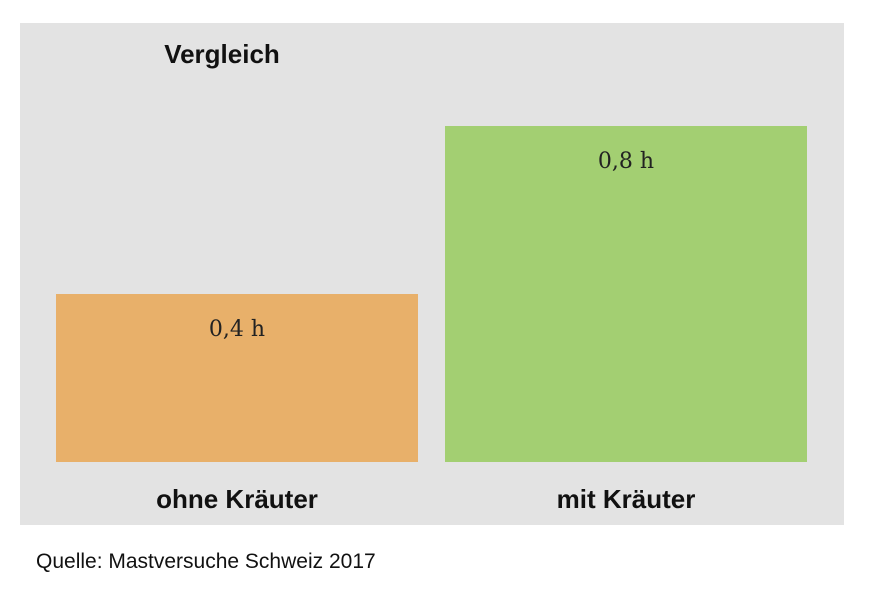 The height and width of the screenshot is (593, 870). What do you see at coordinates (626, 161) in the screenshot?
I see `data-label: 0,8 h` at bounding box center [626, 161].